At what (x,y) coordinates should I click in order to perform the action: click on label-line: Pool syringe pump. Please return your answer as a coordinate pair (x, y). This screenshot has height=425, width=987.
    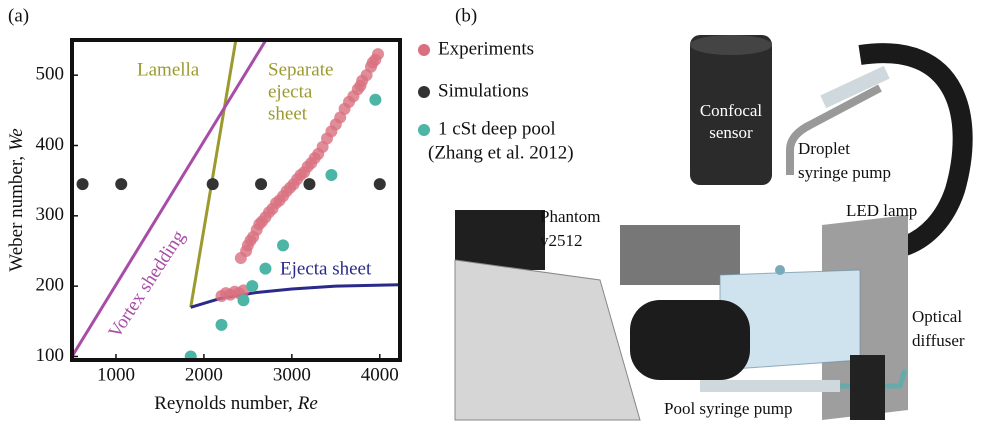
    Looking at the image, I should click on (728, 408).